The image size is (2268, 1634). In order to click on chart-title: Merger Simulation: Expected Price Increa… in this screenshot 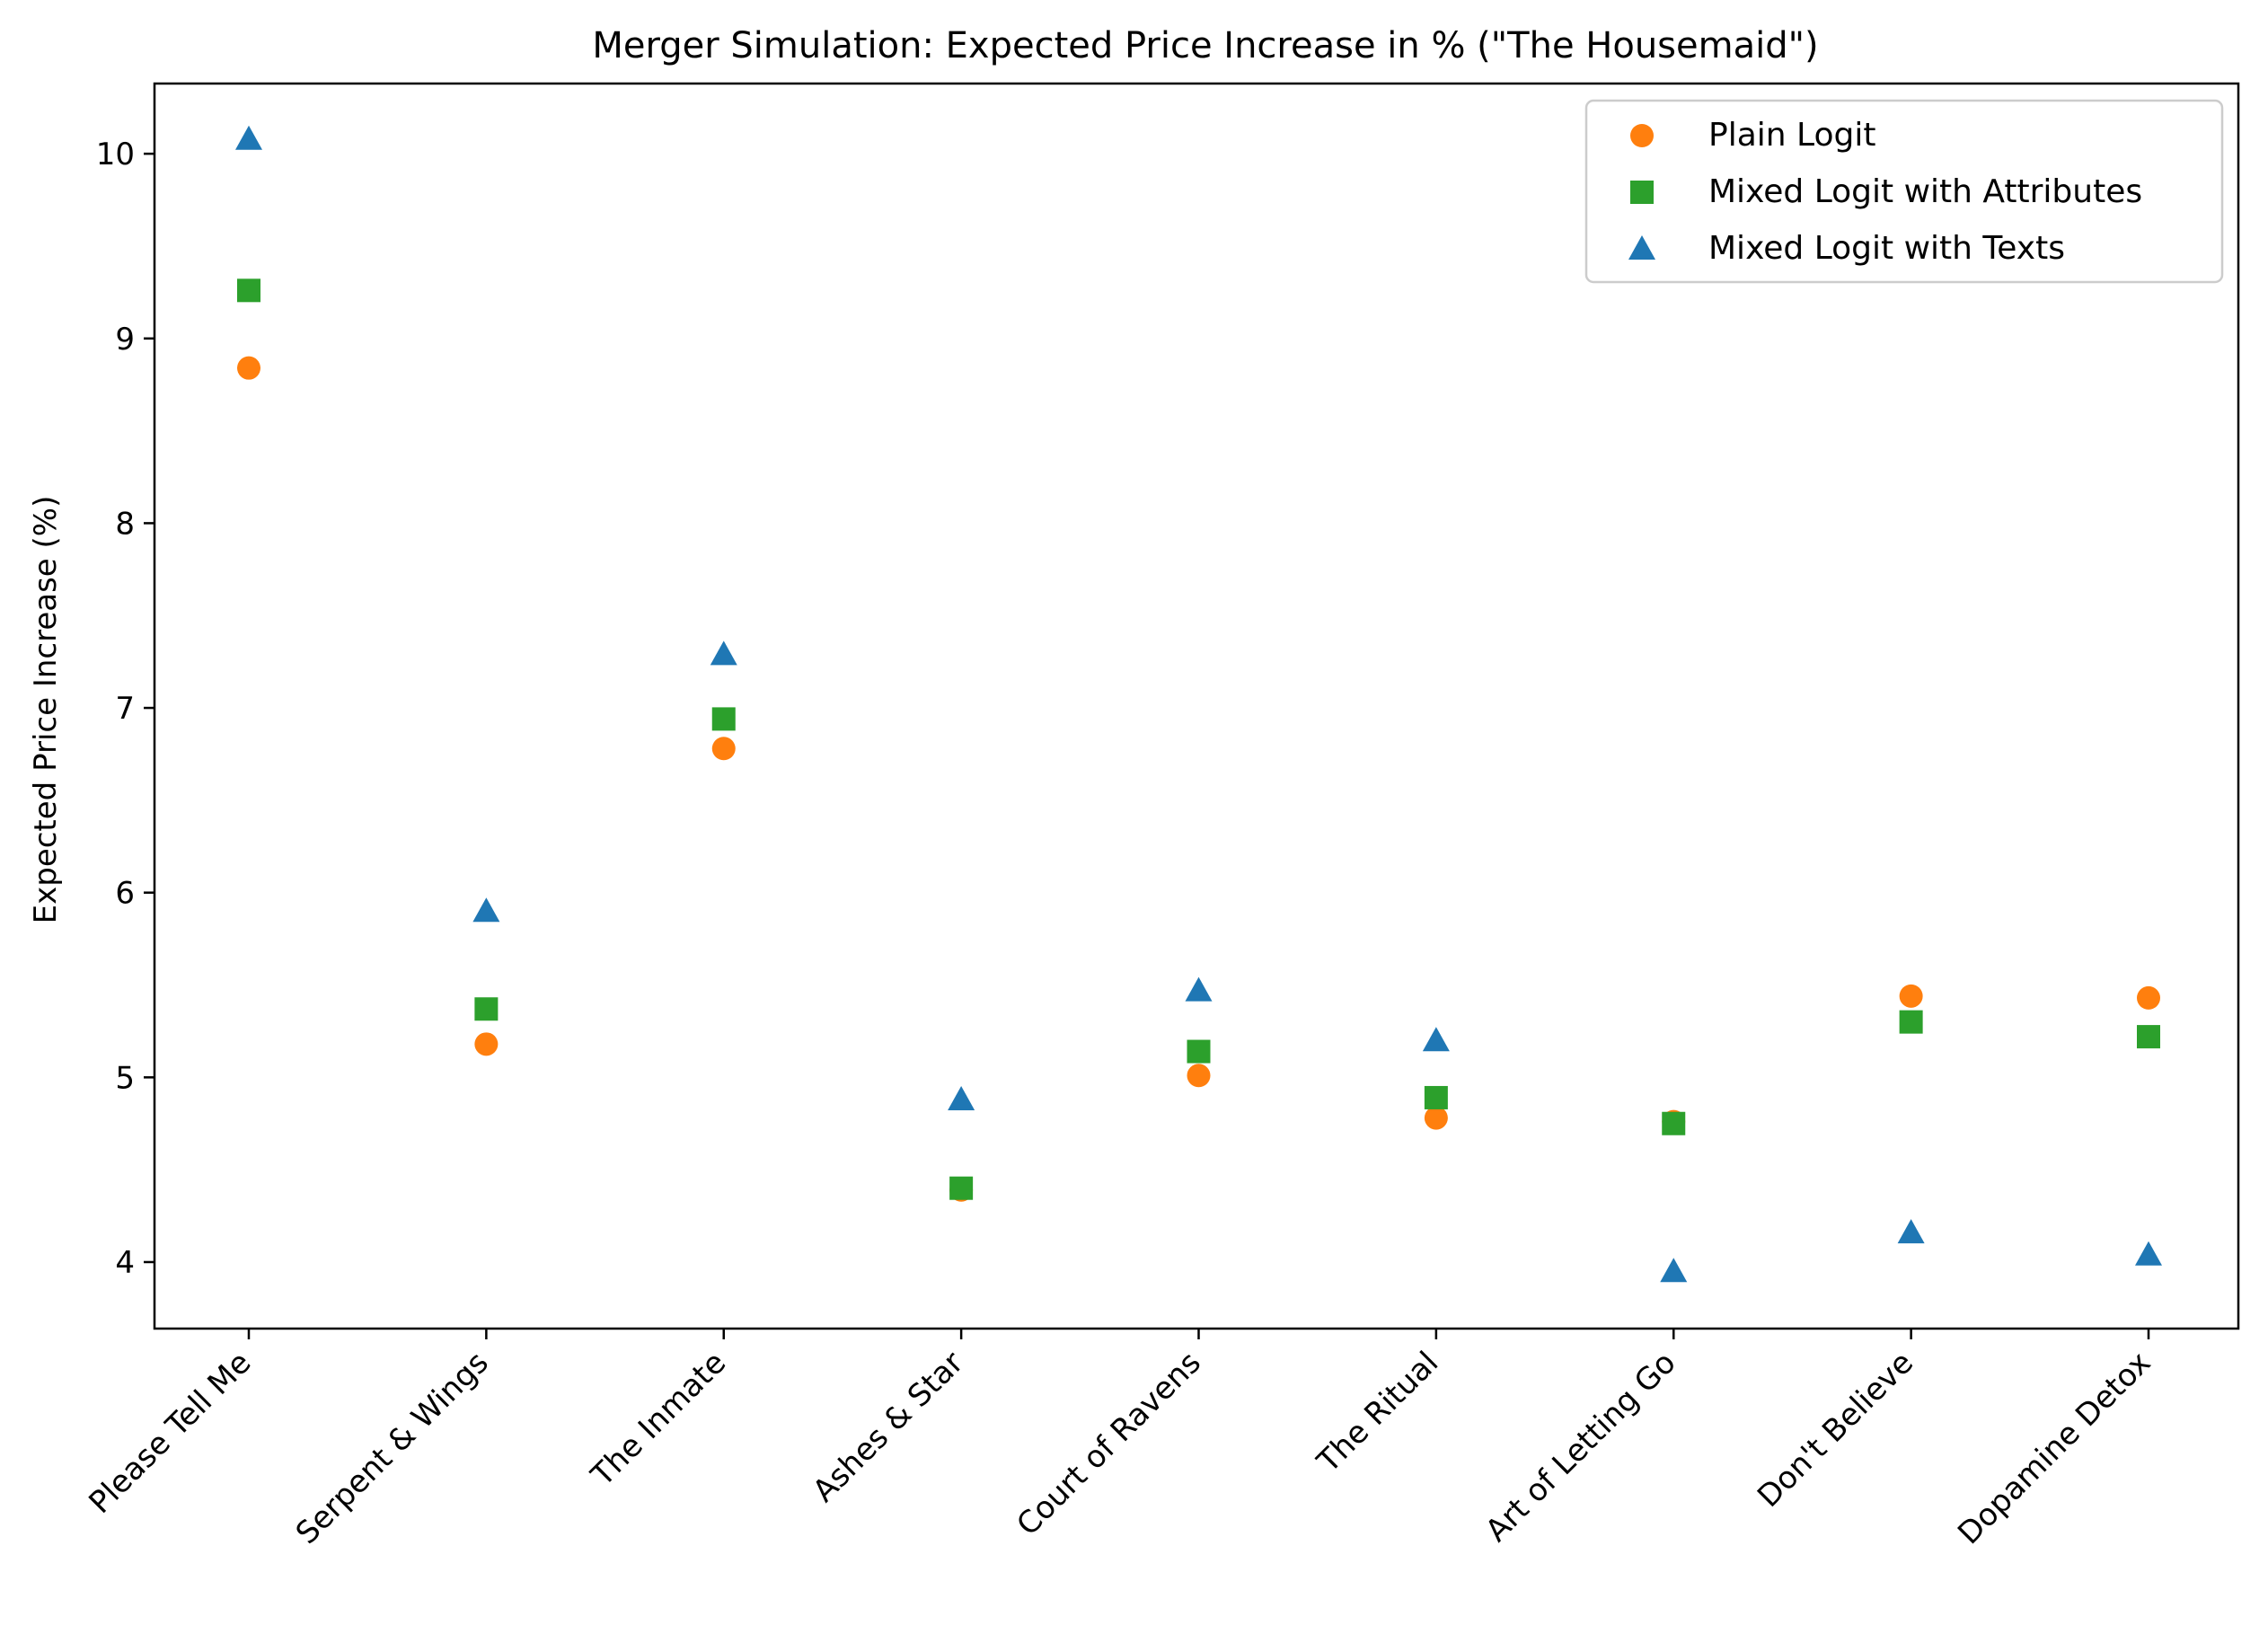, I will do `click(1205, 45)`.